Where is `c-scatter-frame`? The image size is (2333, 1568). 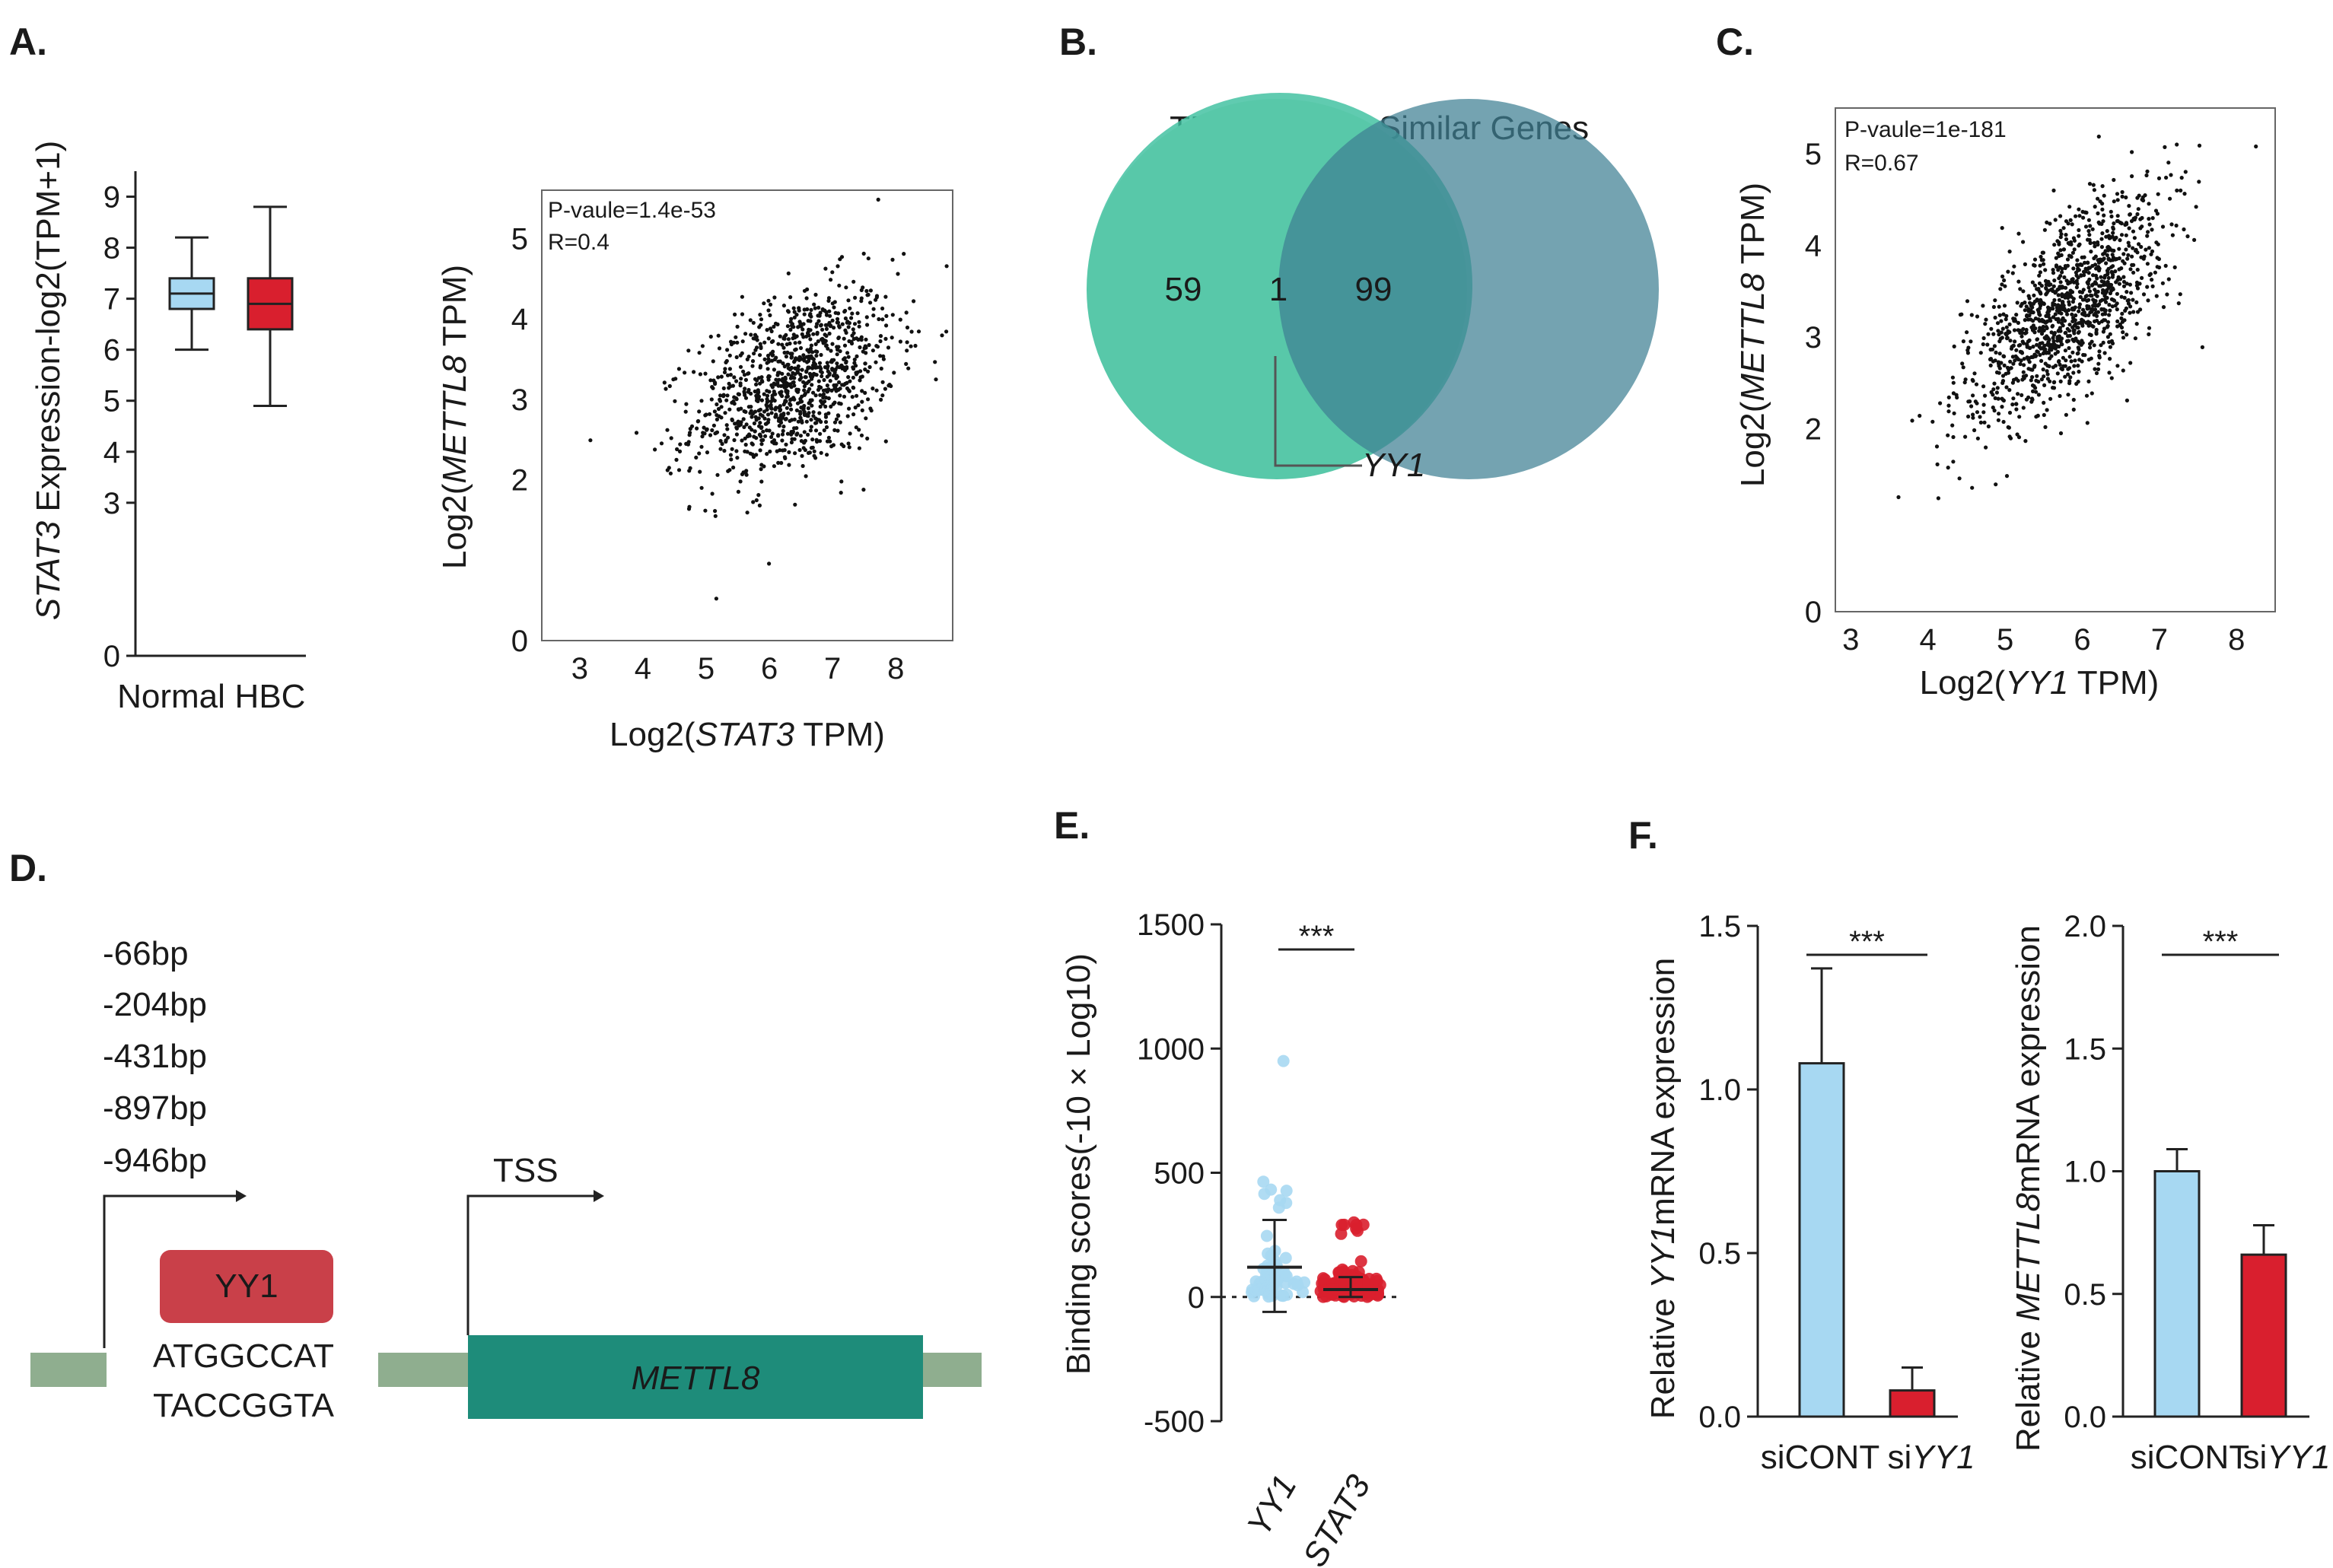
c-scatter-frame is located at coordinates (2055, 359).